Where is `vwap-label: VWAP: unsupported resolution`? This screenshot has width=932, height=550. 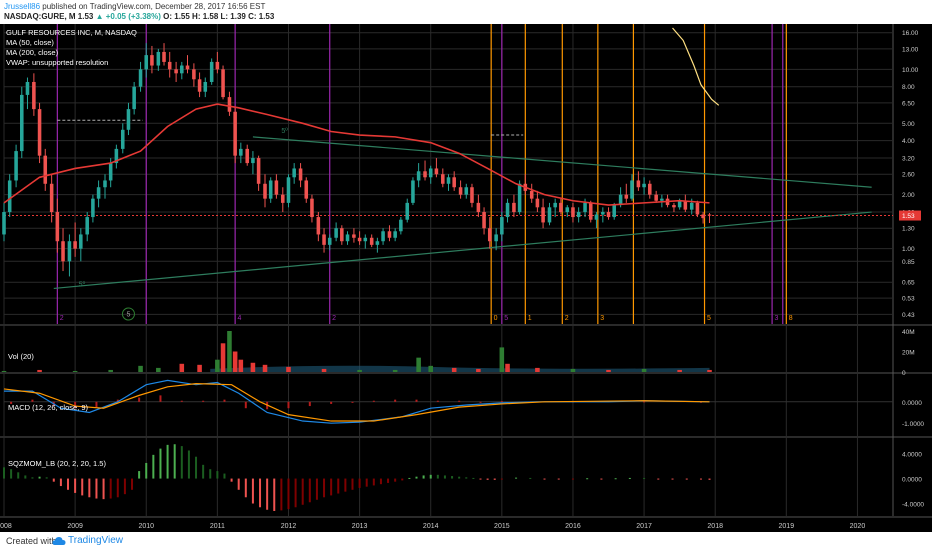 vwap-label: VWAP: unsupported resolution is located at coordinates (57, 62).